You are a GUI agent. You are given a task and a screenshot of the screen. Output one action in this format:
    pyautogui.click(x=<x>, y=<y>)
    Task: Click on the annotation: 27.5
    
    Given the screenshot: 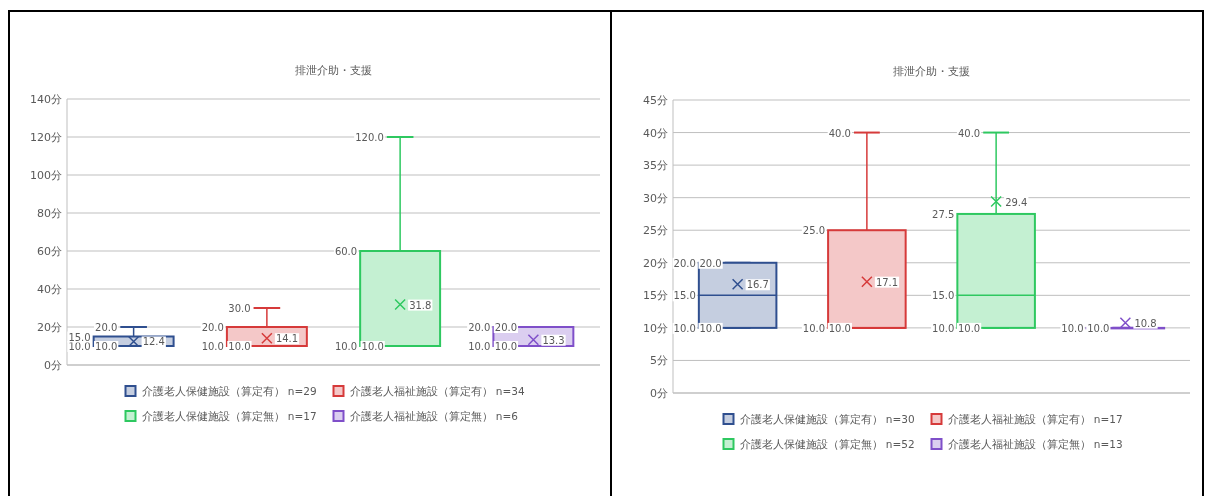 What is the action you would take?
    pyautogui.click(x=943, y=214)
    